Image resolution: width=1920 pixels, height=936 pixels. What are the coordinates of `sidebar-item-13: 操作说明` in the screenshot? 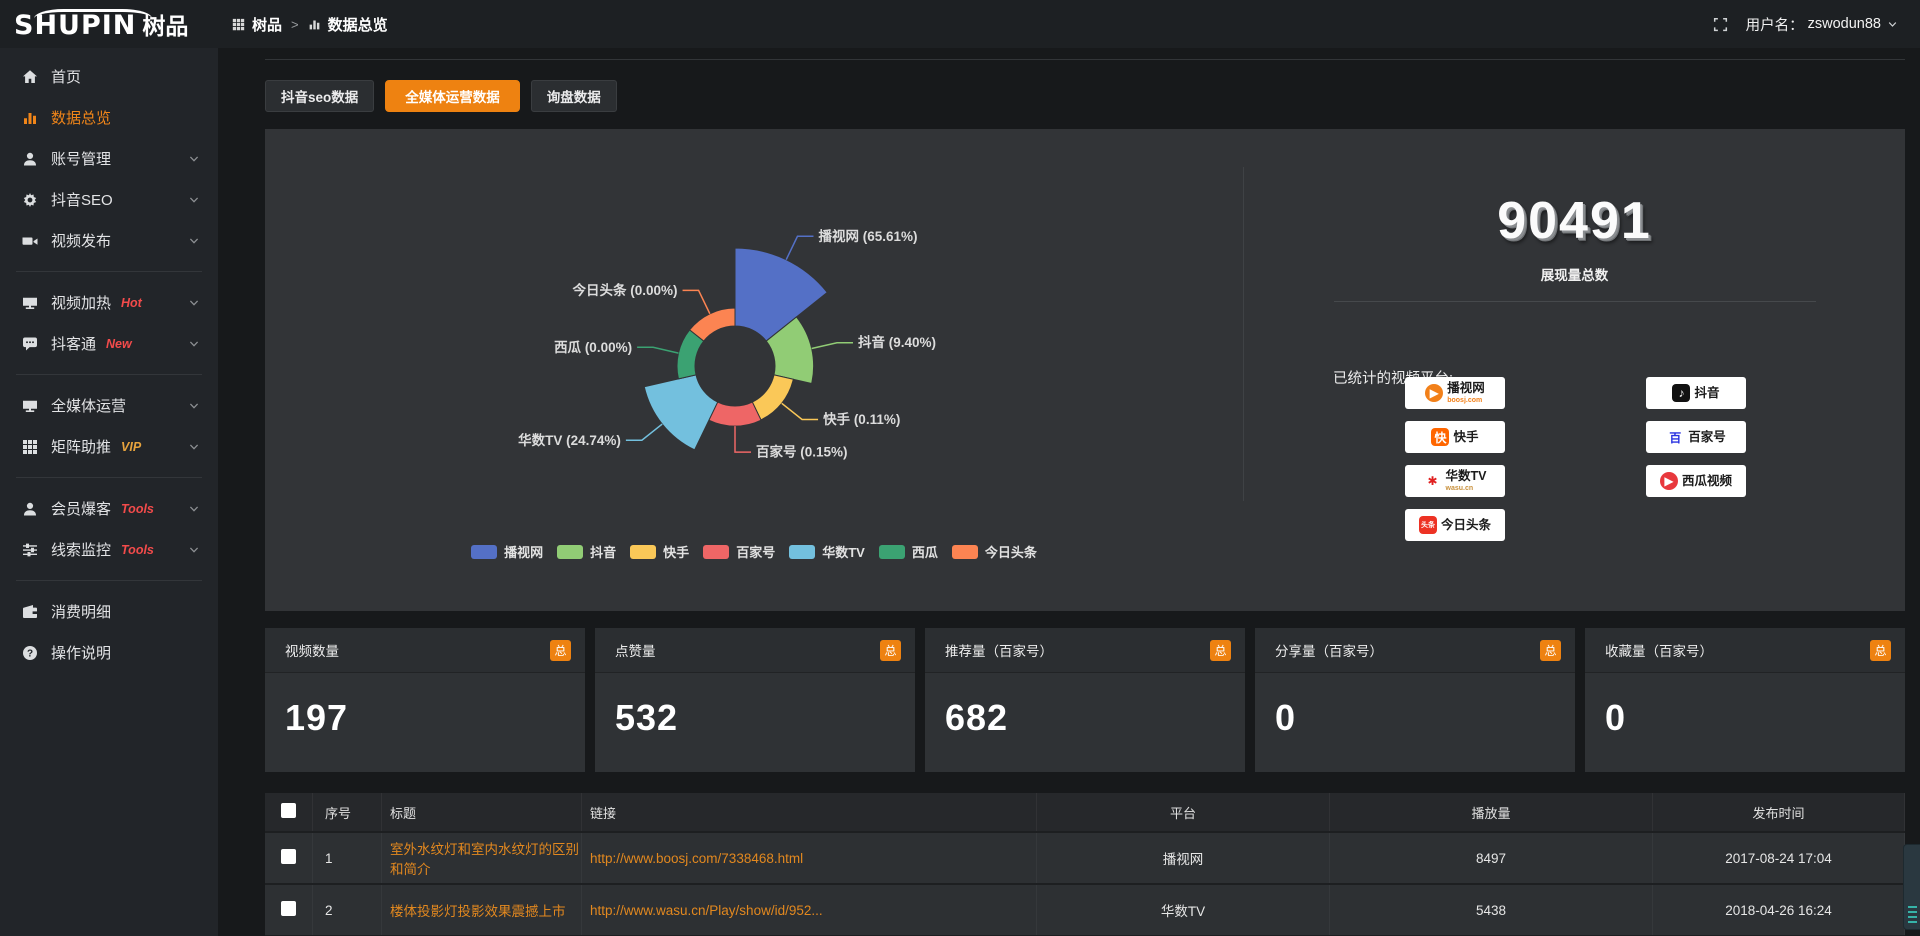 It's located at (109, 652).